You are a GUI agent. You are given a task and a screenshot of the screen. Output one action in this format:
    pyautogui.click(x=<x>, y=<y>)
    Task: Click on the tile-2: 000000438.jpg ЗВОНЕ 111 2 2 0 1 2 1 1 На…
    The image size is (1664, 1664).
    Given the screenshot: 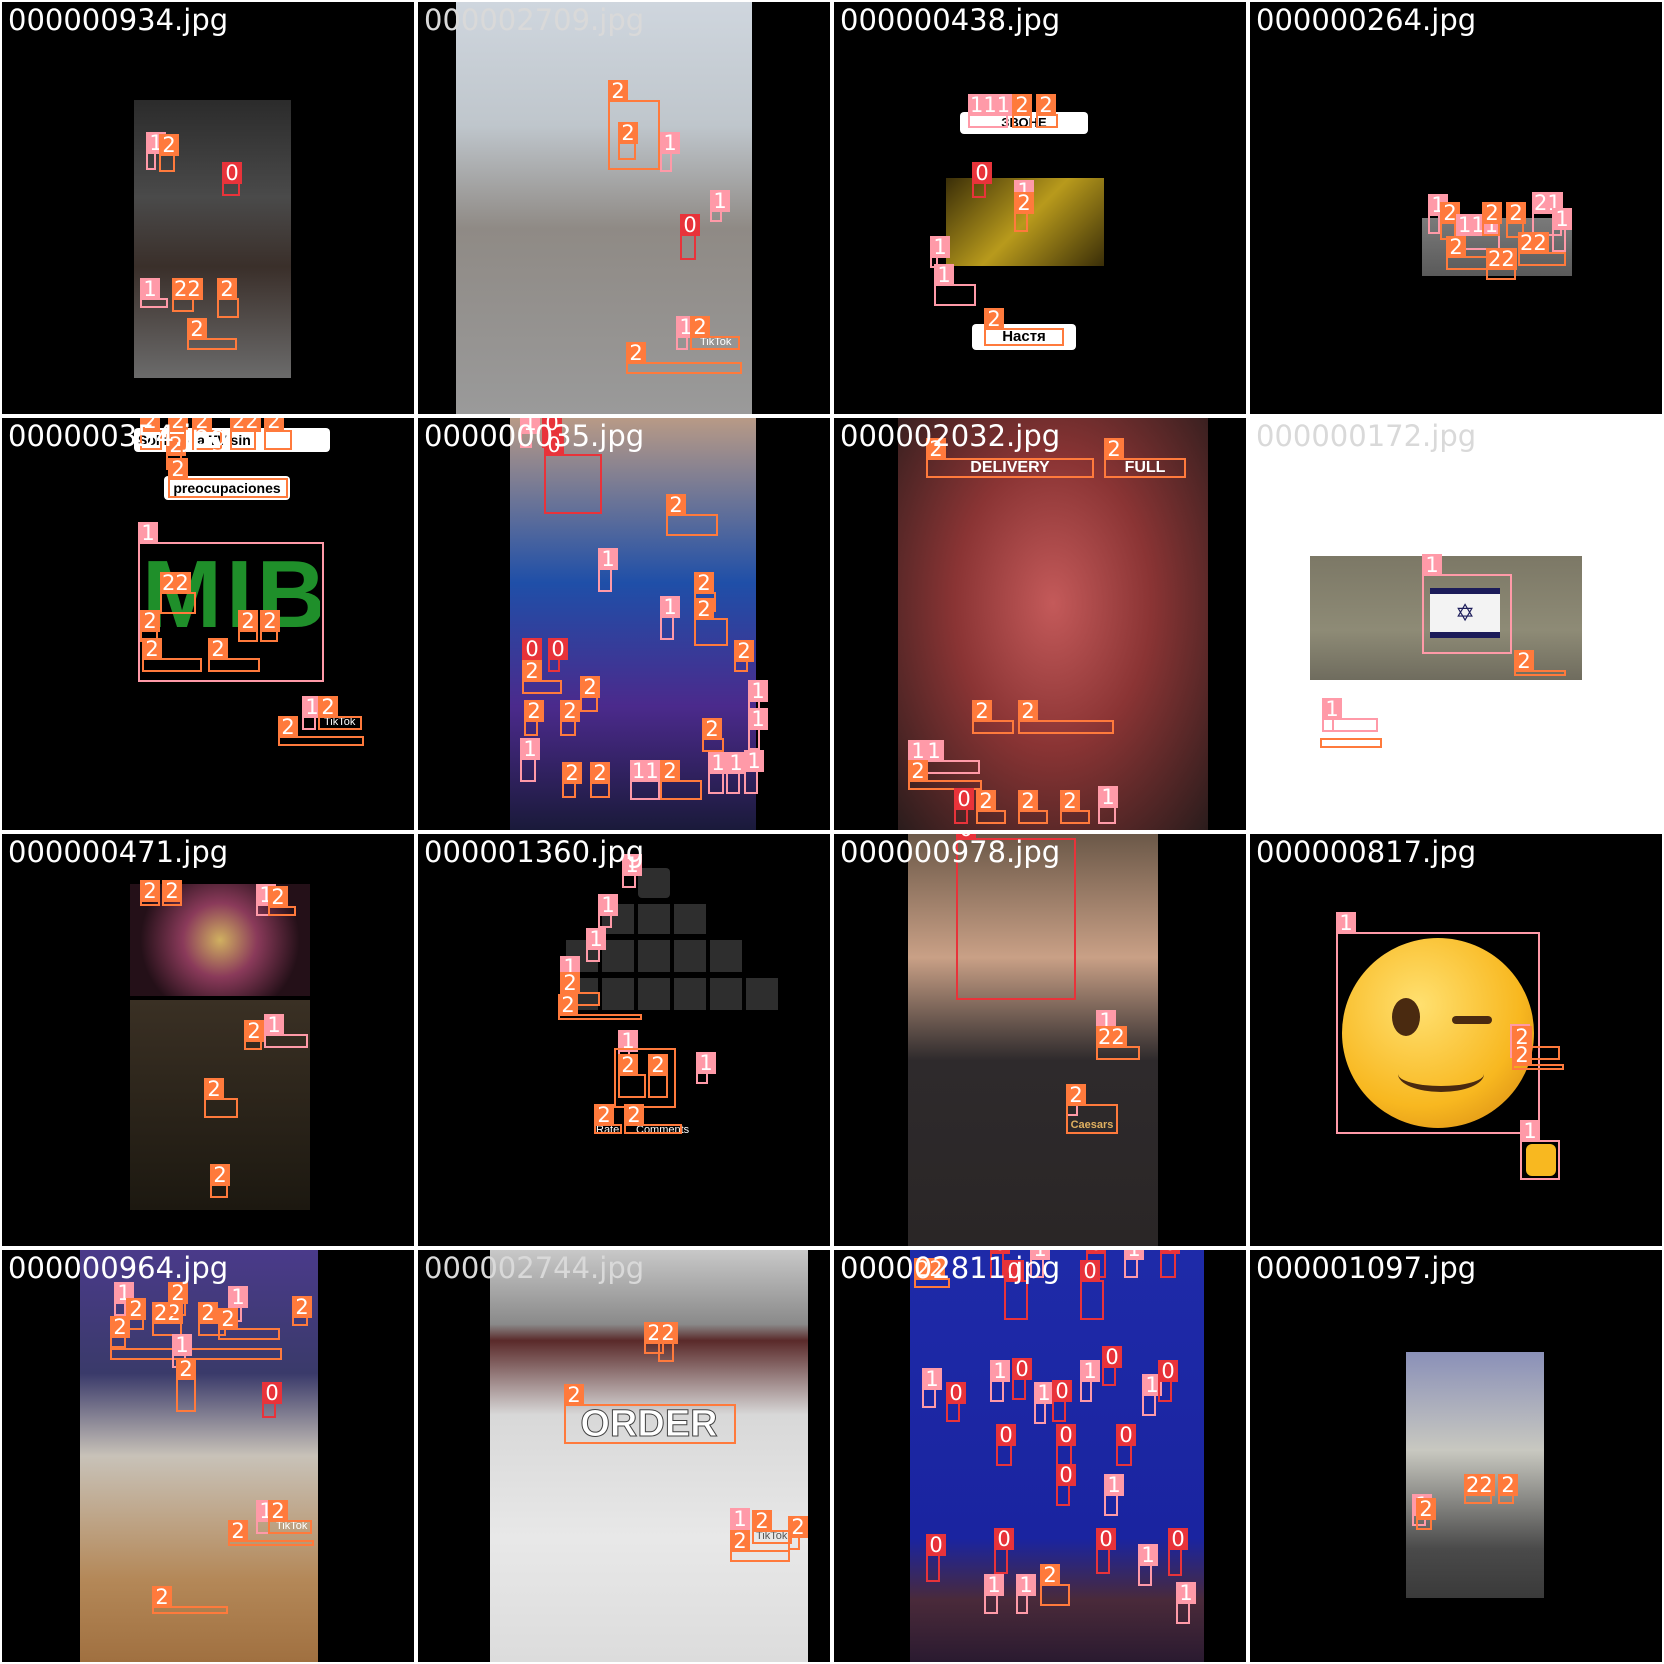 What is the action you would take?
    pyautogui.click(x=1040, y=208)
    